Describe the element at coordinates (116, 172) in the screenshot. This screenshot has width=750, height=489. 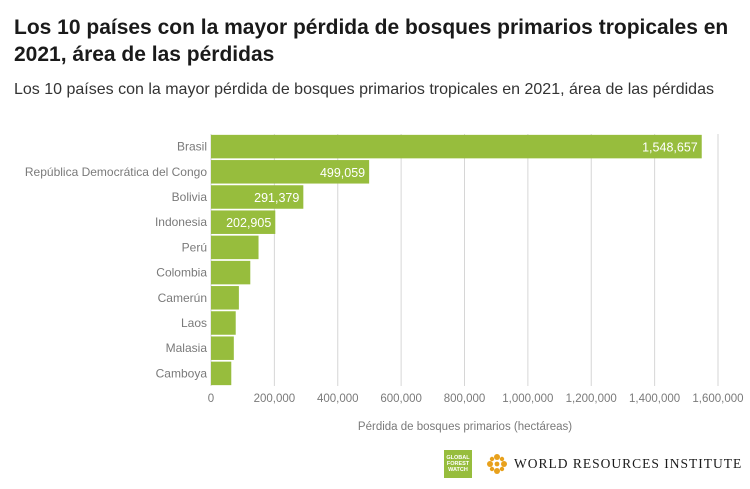
I see `category-label: República Democrática del Congo` at that location.